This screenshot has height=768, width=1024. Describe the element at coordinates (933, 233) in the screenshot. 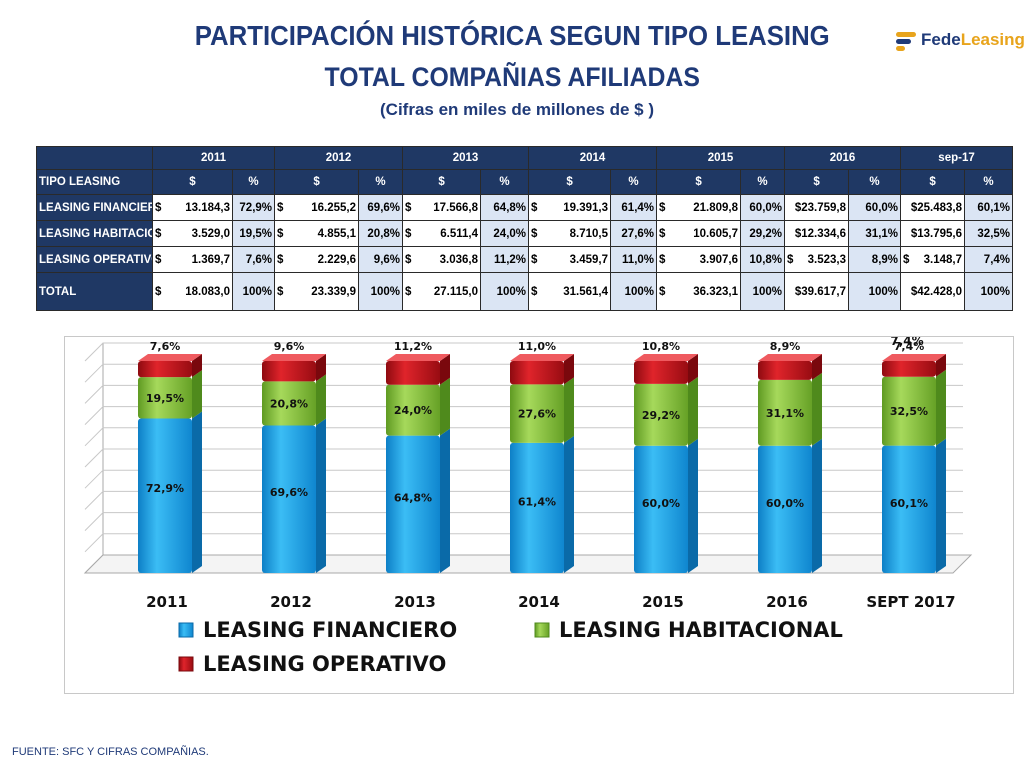

I see `amount-cell: $13.795,6` at that location.